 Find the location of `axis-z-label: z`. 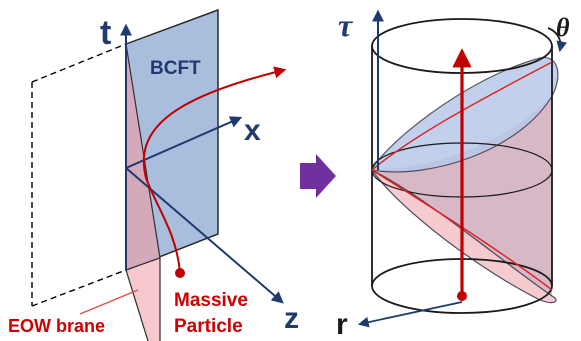

axis-z-label: z is located at coordinates (291, 318).